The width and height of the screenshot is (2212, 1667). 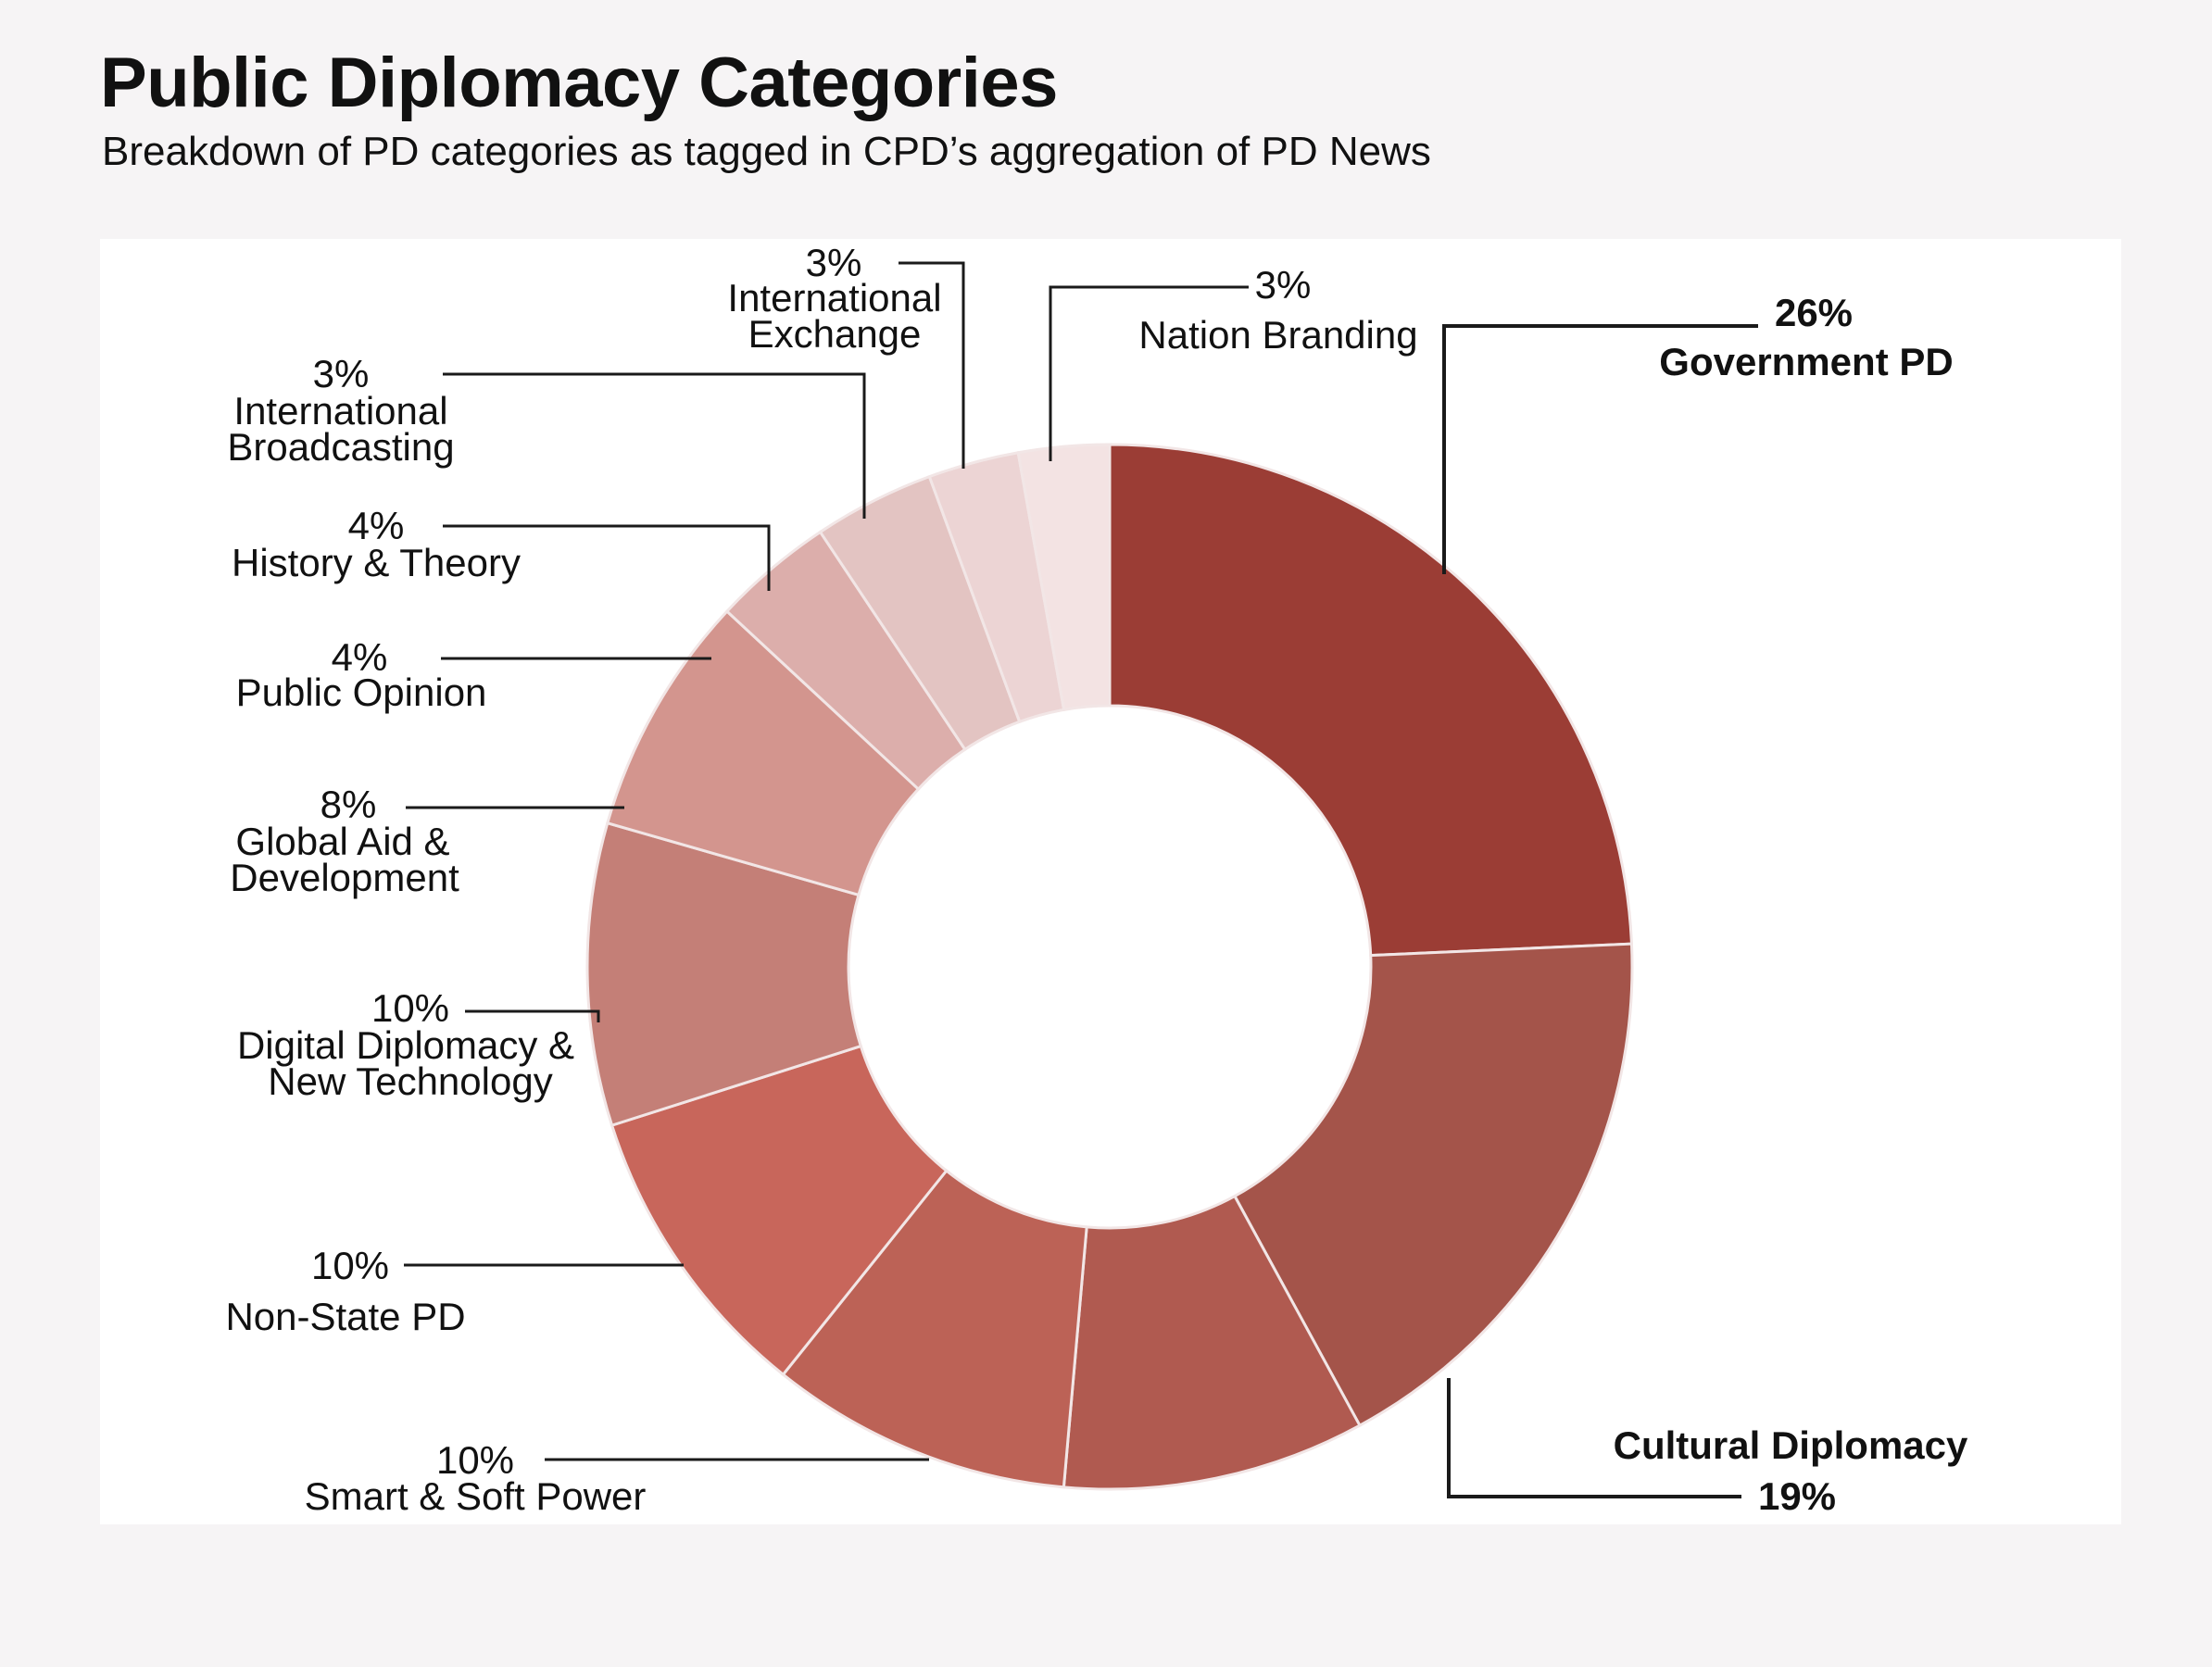 I want to click on label-name-cultural-diplomacy: Cultural Diplomacy, so click(x=1791, y=1445).